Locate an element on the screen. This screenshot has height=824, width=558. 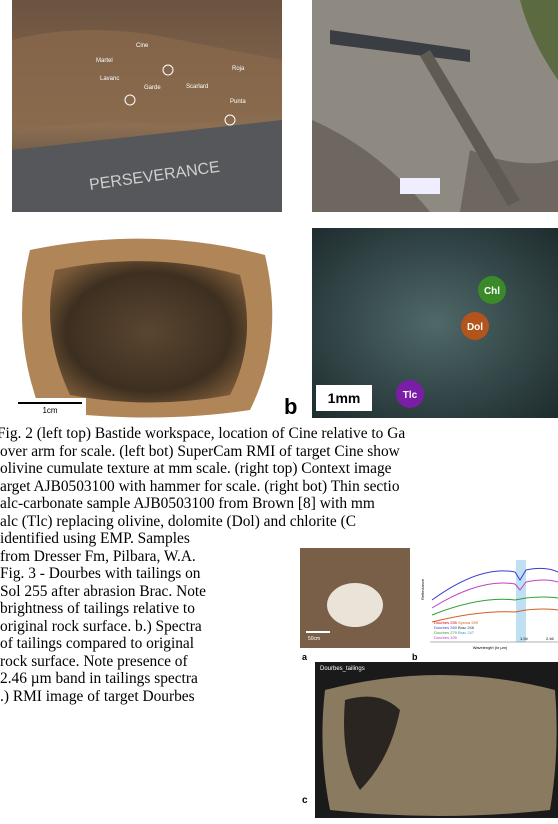
caption-line: rock surface. Note presence of is located at coordinates (94, 661).